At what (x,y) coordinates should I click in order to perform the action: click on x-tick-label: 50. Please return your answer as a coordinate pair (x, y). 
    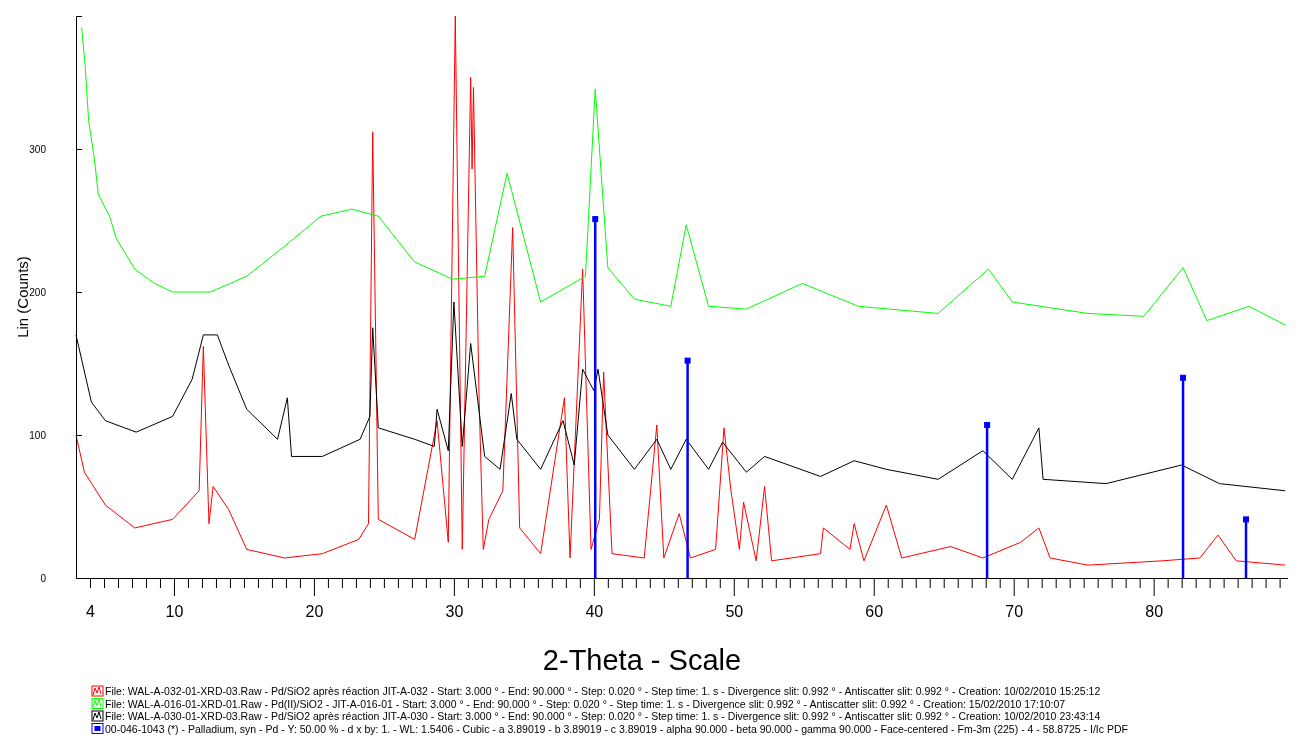
    Looking at the image, I should click on (734, 612).